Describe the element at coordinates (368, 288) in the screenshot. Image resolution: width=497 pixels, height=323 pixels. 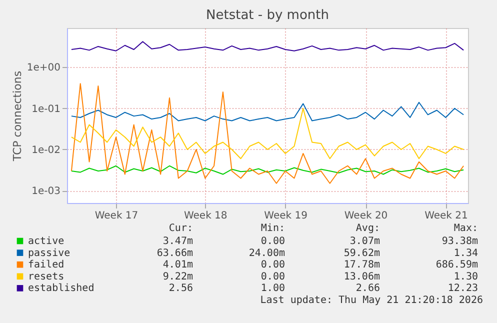
I see `text: 2.66` at that location.